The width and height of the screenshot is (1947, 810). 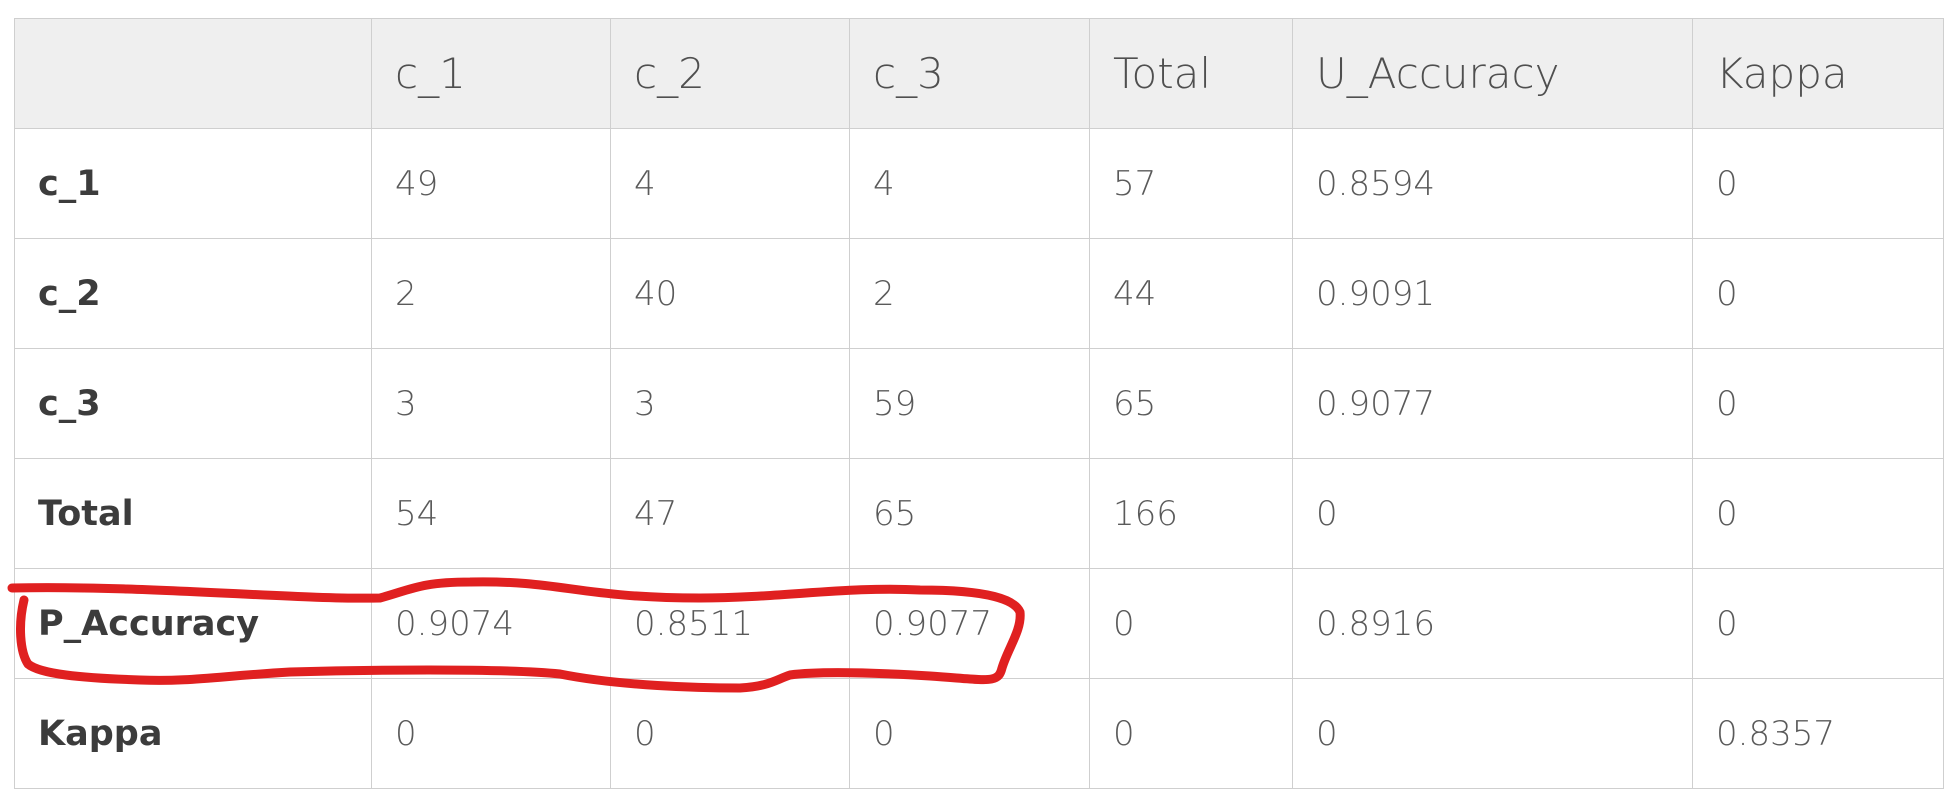 I want to click on row-header: c_3, so click(x=193, y=403).